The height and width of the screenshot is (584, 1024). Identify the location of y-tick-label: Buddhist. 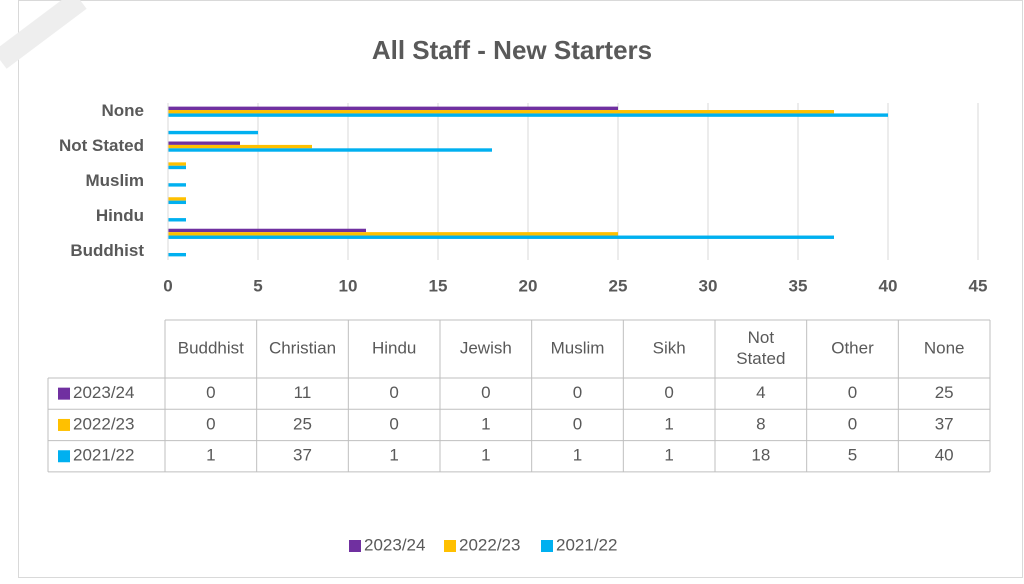
(107, 250).